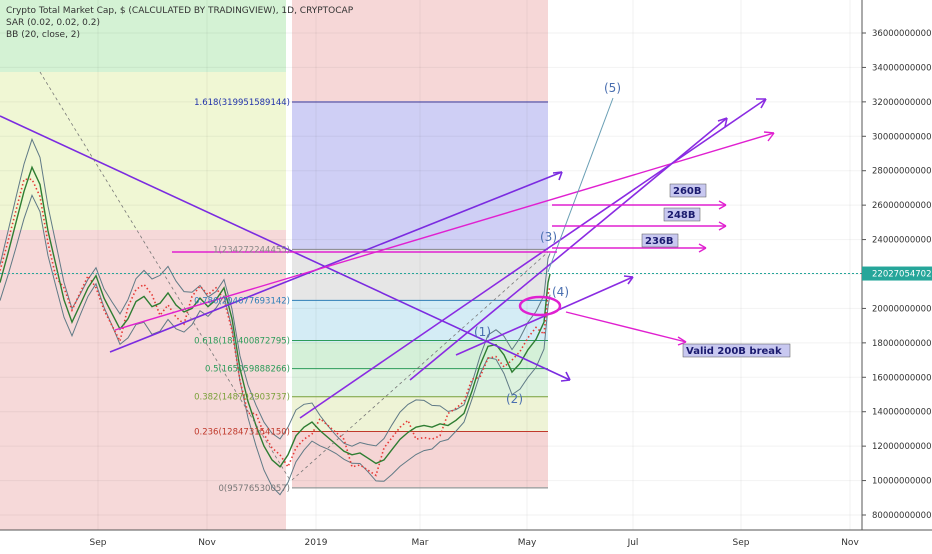 The image size is (932, 554). What do you see at coordinates (482, 332) in the screenshot?
I see `wave-label-1: (1)` at bounding box center [482, 332].